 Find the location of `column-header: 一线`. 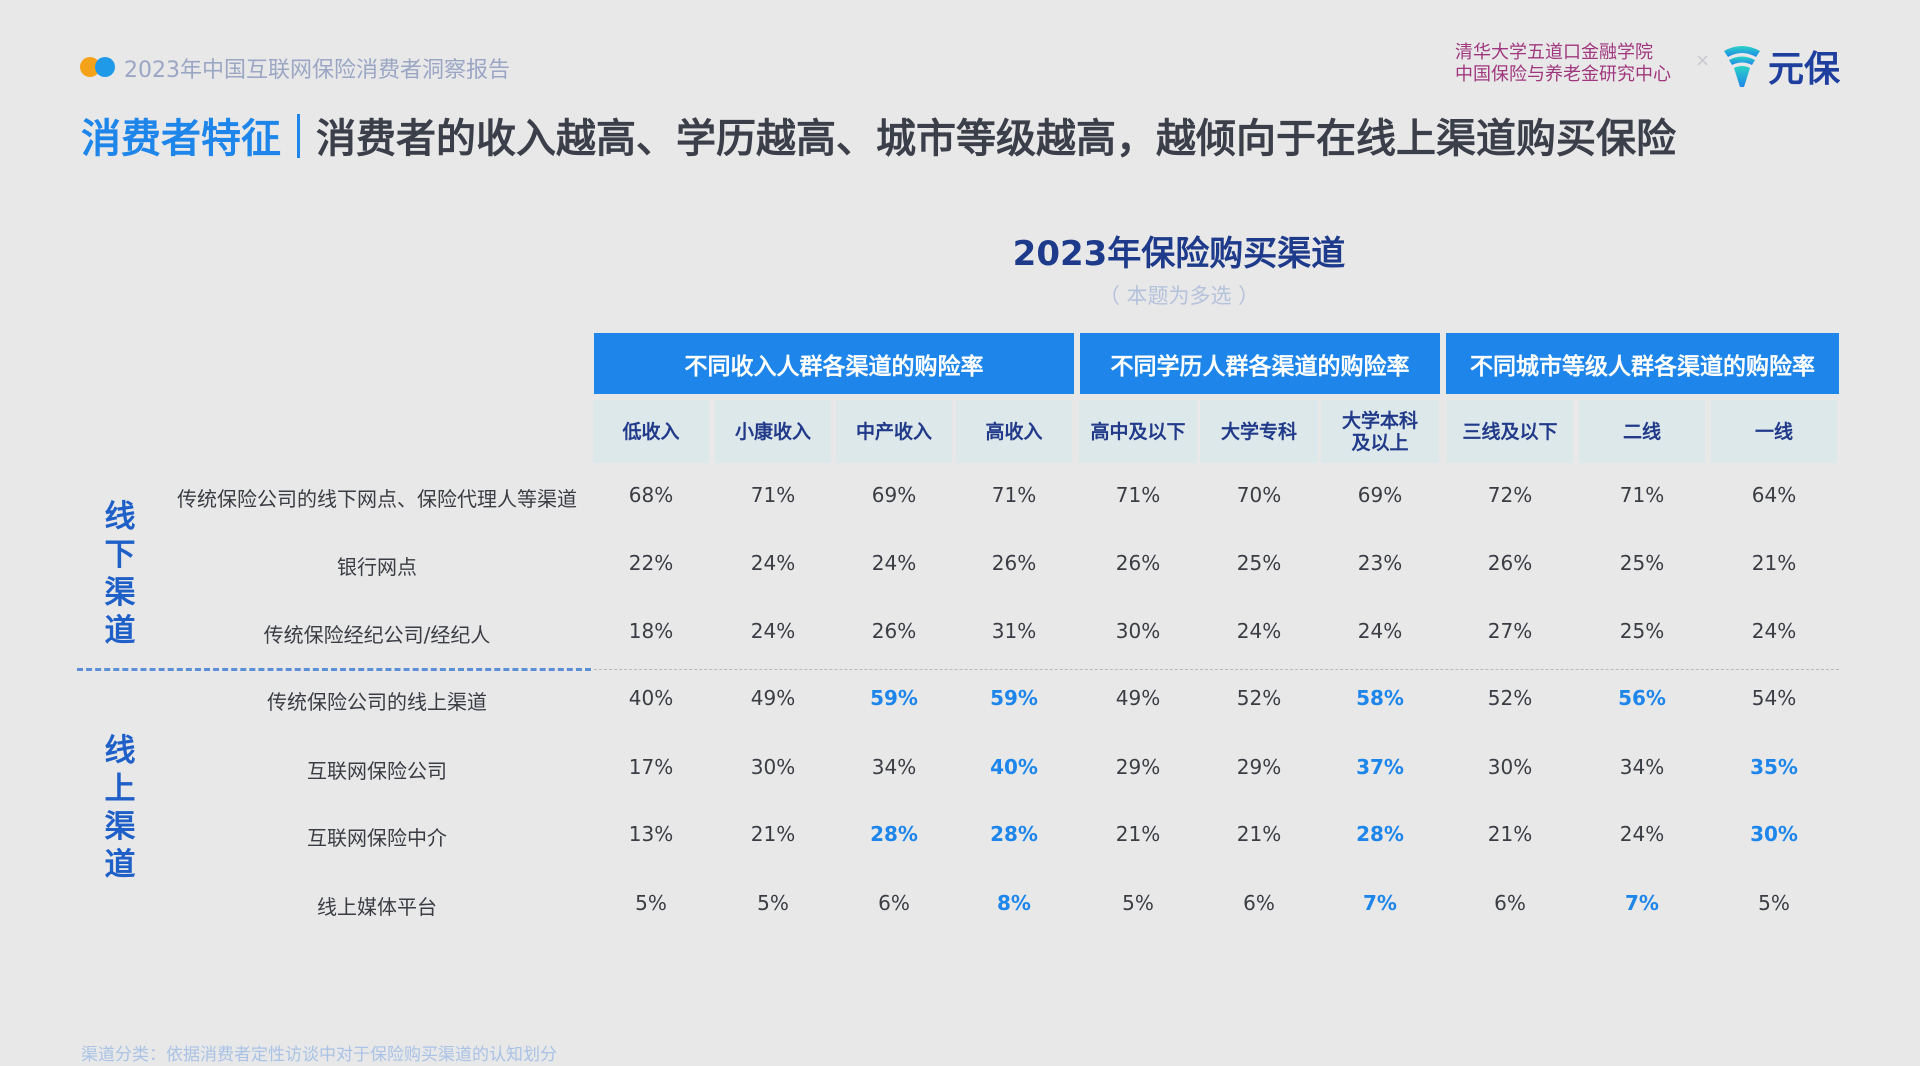

column-header: 一线 is located at coordinates (1774, 431).